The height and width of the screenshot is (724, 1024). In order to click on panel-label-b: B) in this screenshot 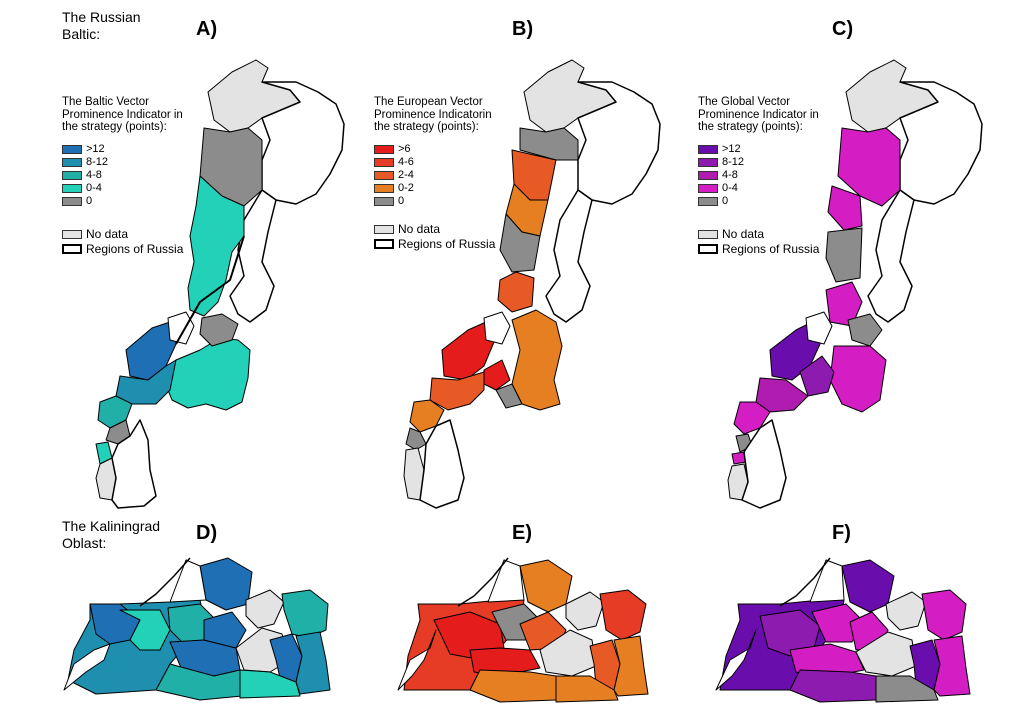, I will do `click(523, 29)`.